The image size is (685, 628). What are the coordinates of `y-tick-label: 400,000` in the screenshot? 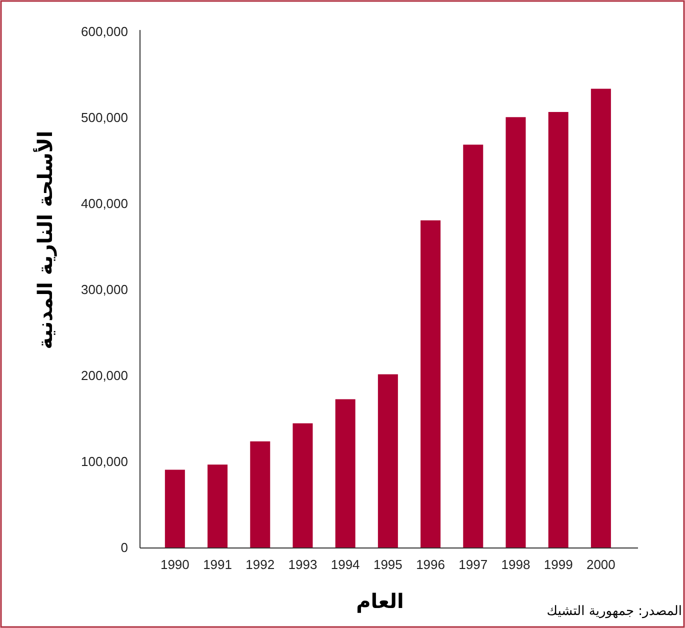 It's located at (104, 203).